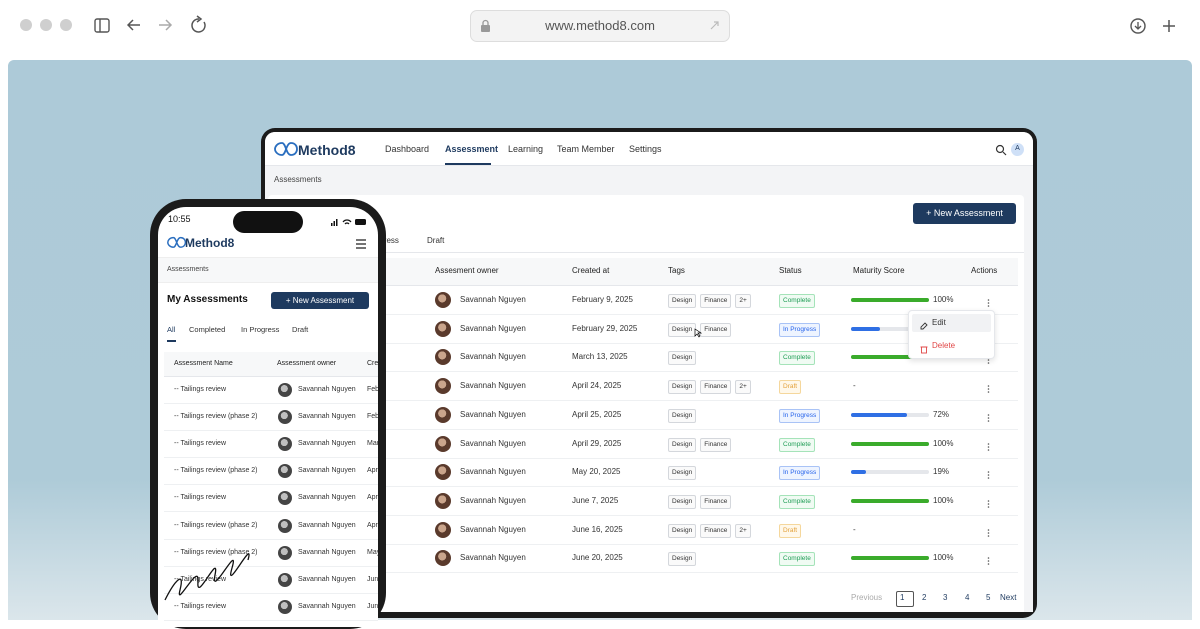  What do you see at coordinates (485, 25) in the screenshot?
I see `lock-icon` at bounding box center [485, 25].